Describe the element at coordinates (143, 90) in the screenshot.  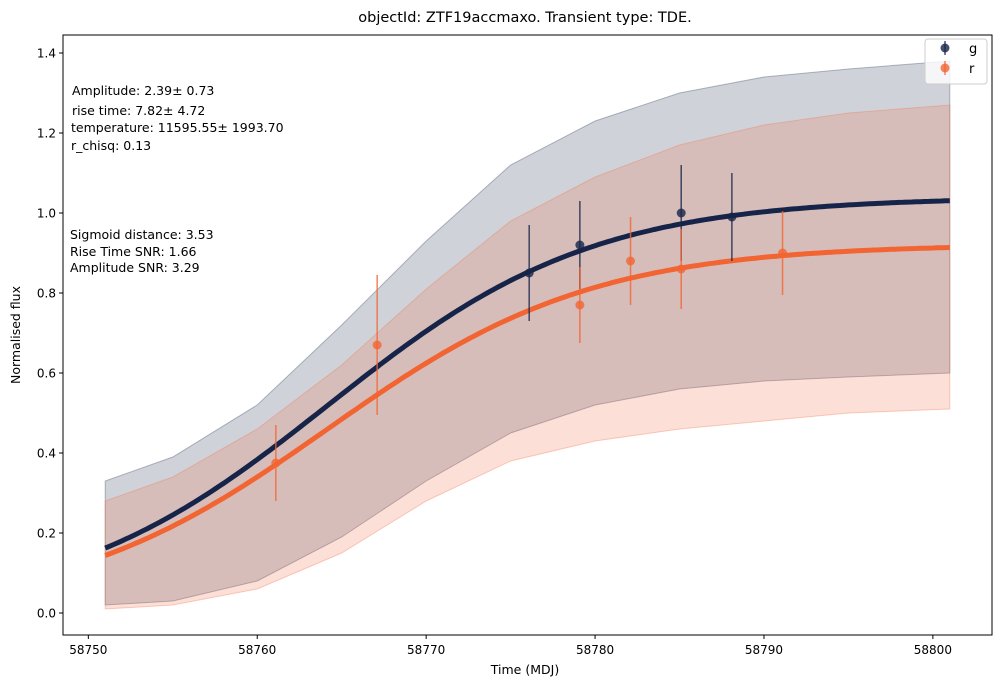
I see `amplitude-text: Amplitude: 2.39± 0.73` at that location.